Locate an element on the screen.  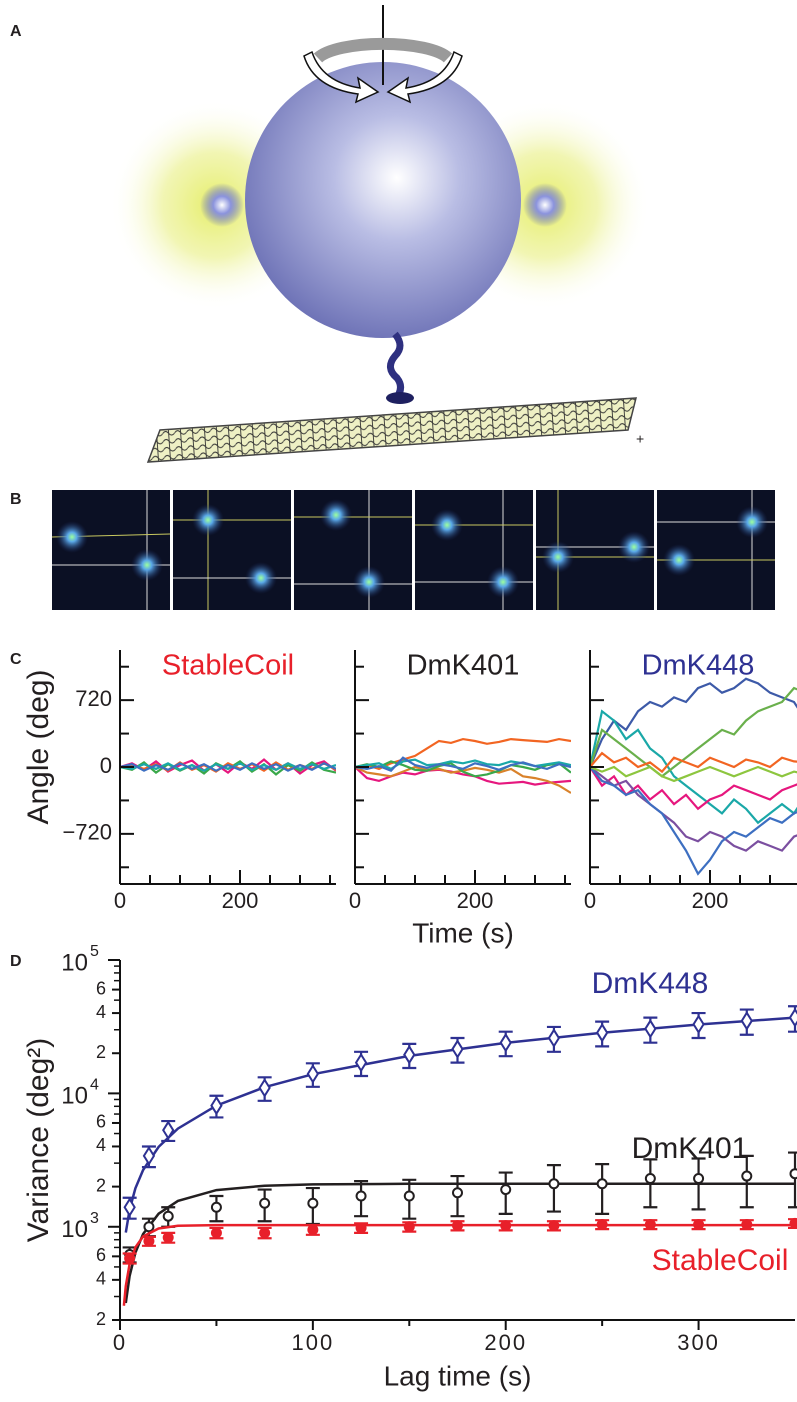
y-axis-label: Variance (deg²) is located at coordinates (38, 1140).